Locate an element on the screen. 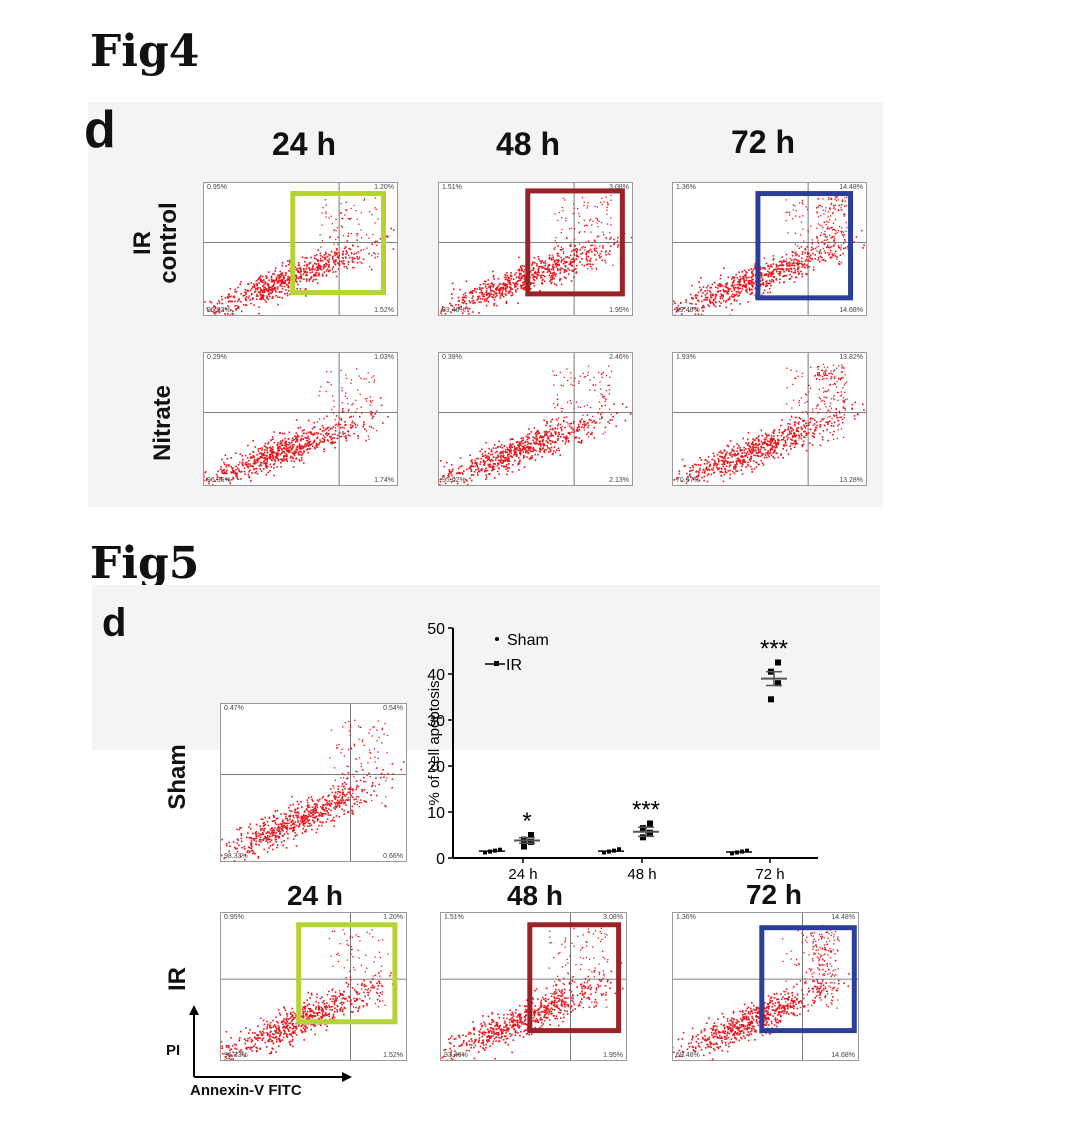 The image size is (1080, 1127). fig4-plot-r1-c2: 1.93% 13.82% 70.97% 13.28% is located at coordinates (769, 419).